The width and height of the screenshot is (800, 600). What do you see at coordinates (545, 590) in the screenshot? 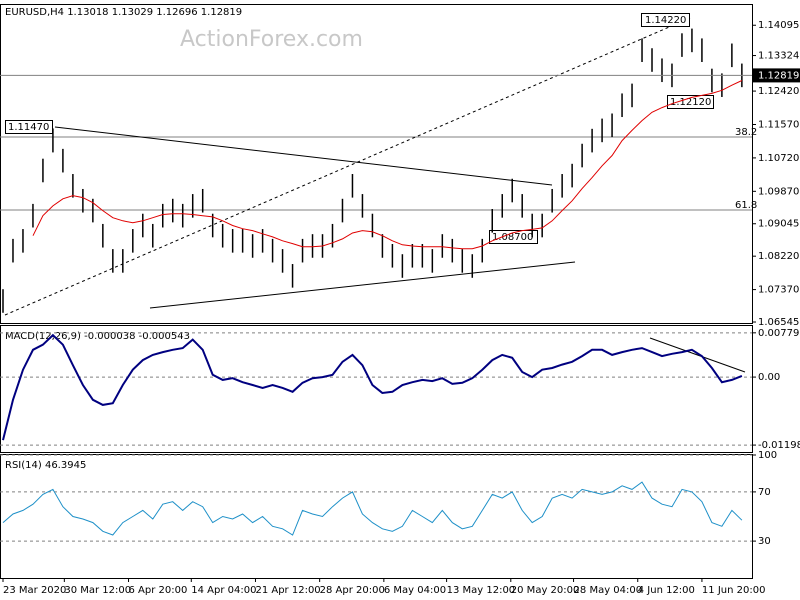
I see `x-tick-label: 20 May 20:00` at bounding box center [545, 590].